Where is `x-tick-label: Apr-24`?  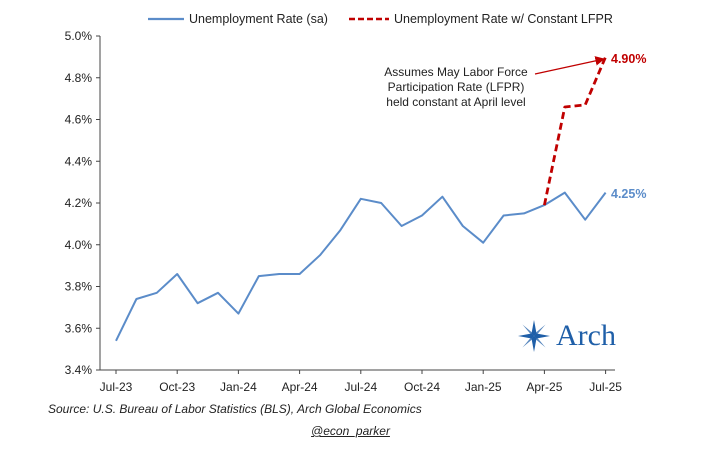
x-tick-label: Apr-24 is located at coordinates (300, 387).